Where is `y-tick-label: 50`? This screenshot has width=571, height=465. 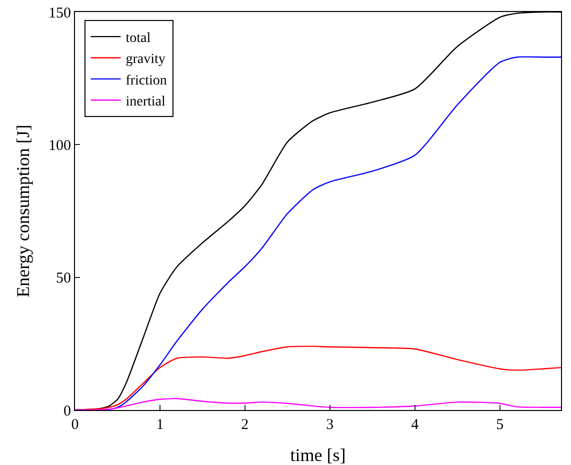 y-tick-label: 50 is located at coordinates (63, 278).